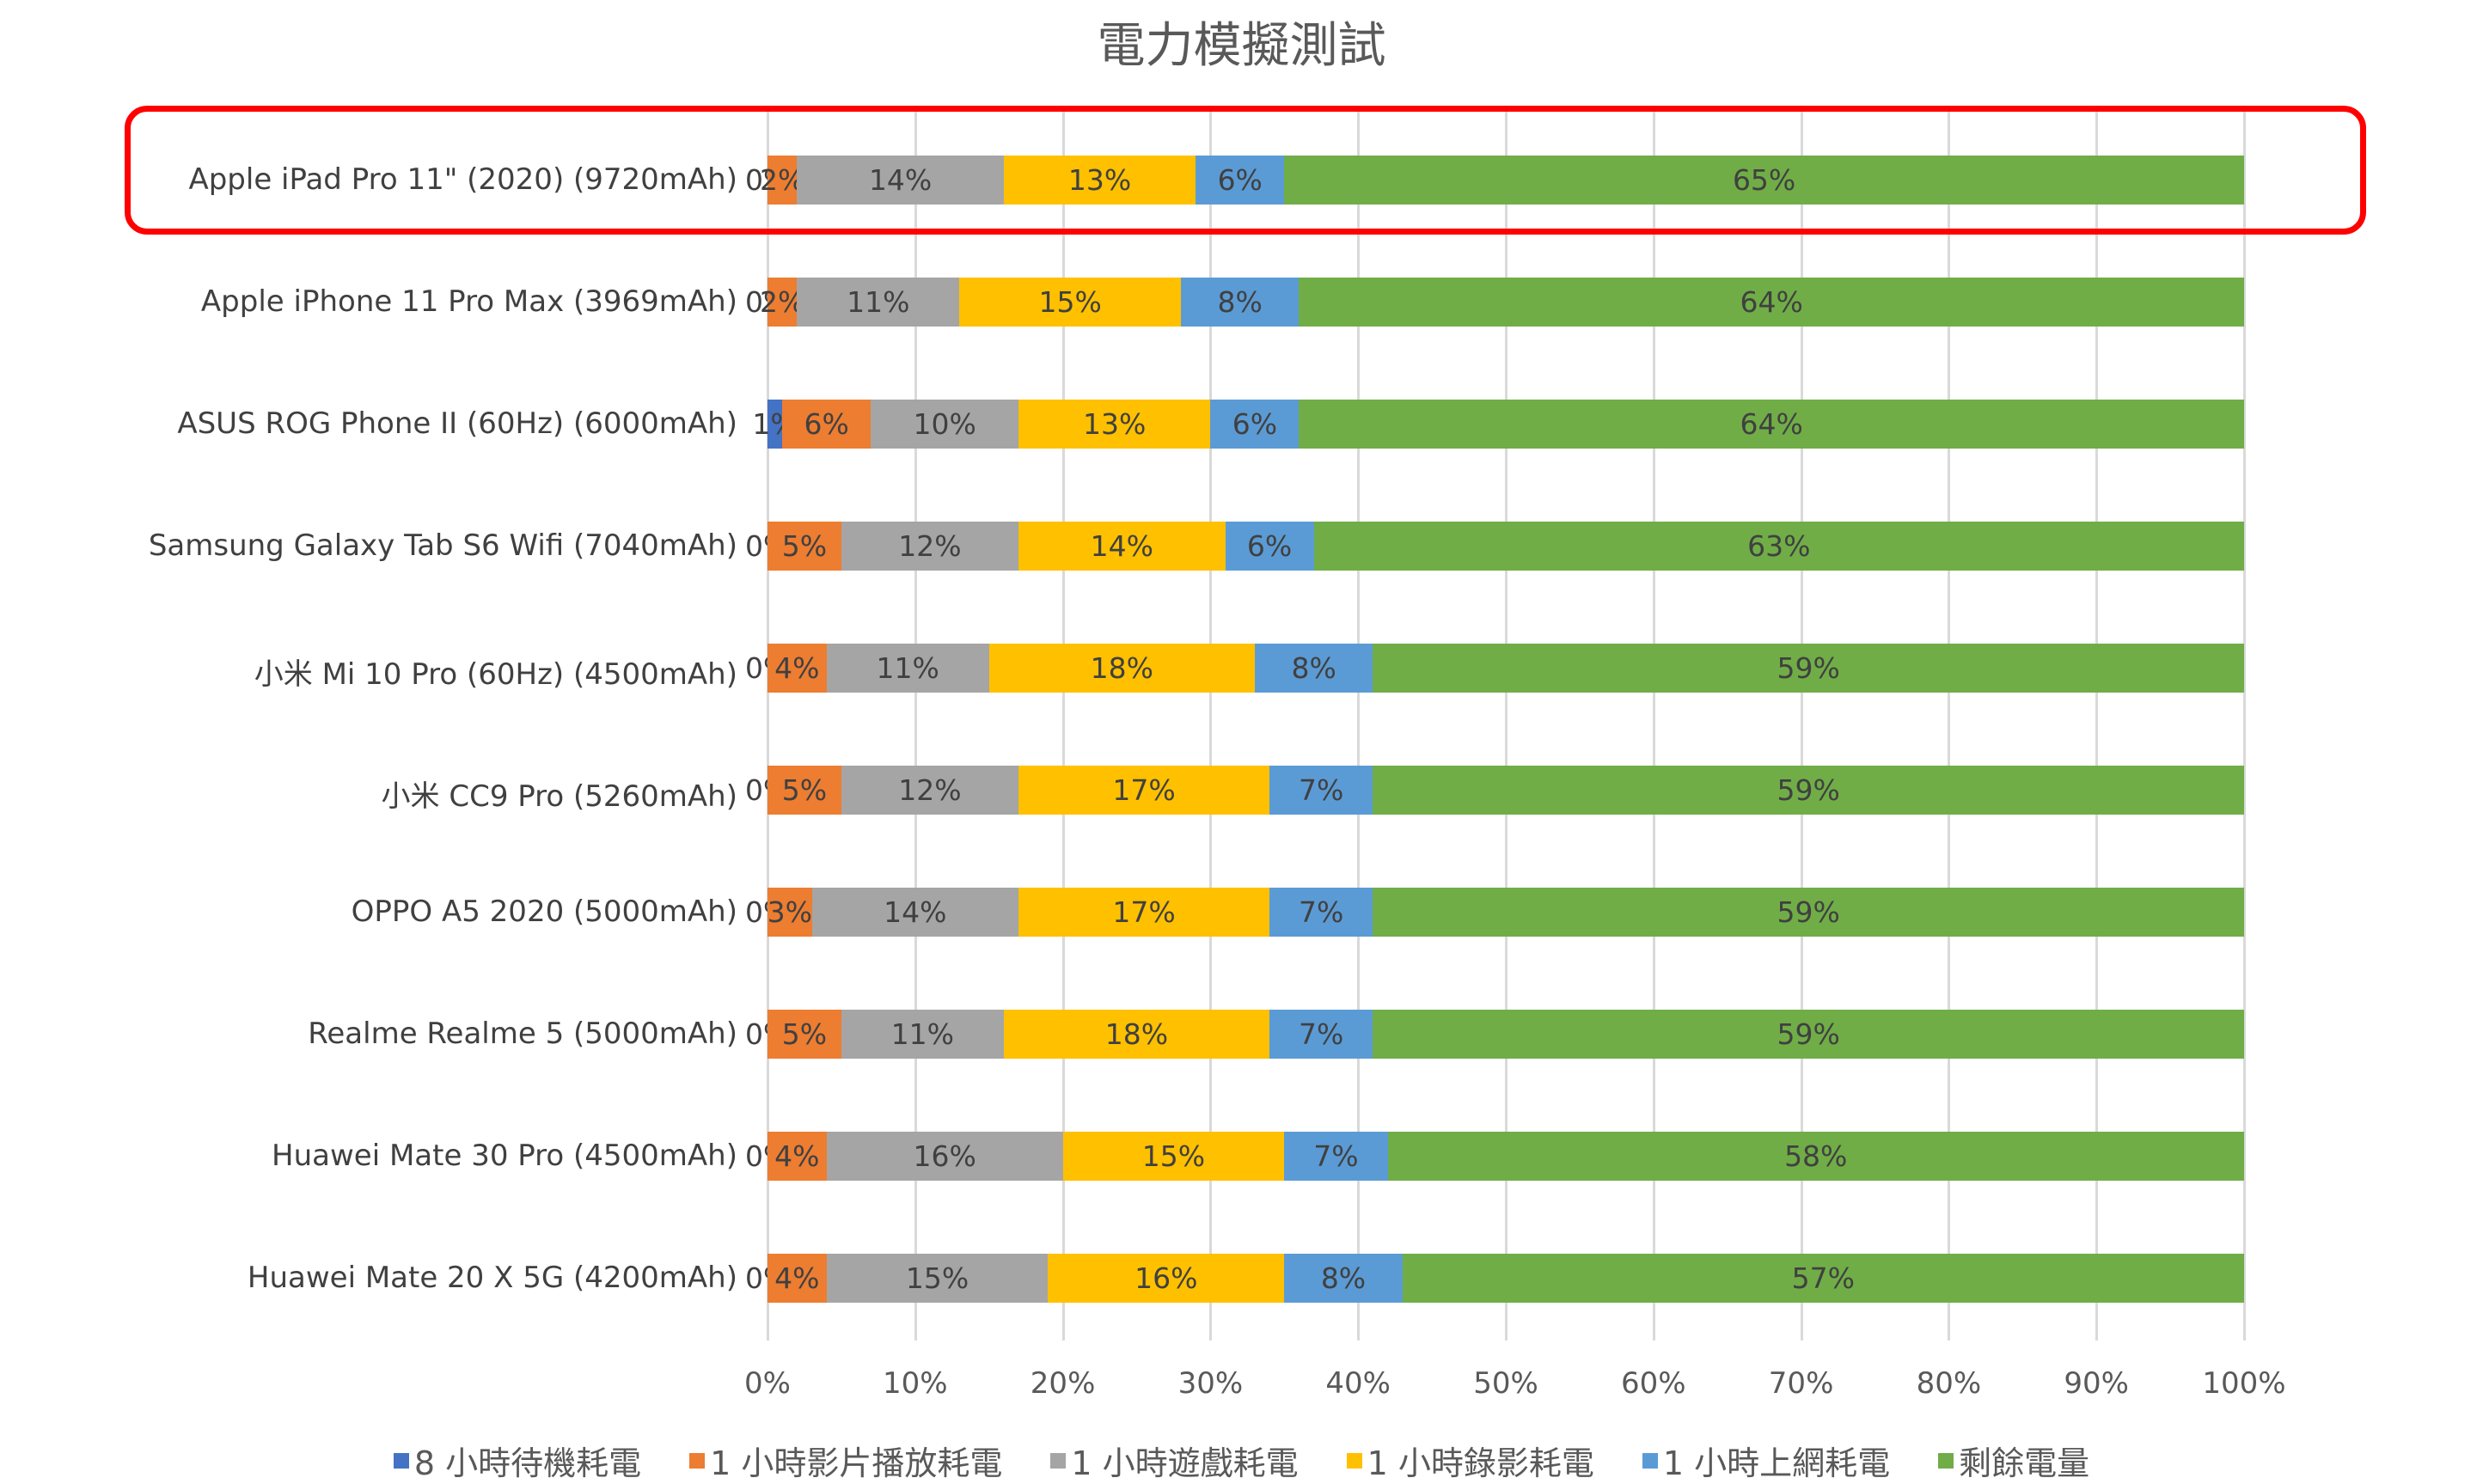  I want to click on data-label: 15%, so click(937, 1278).